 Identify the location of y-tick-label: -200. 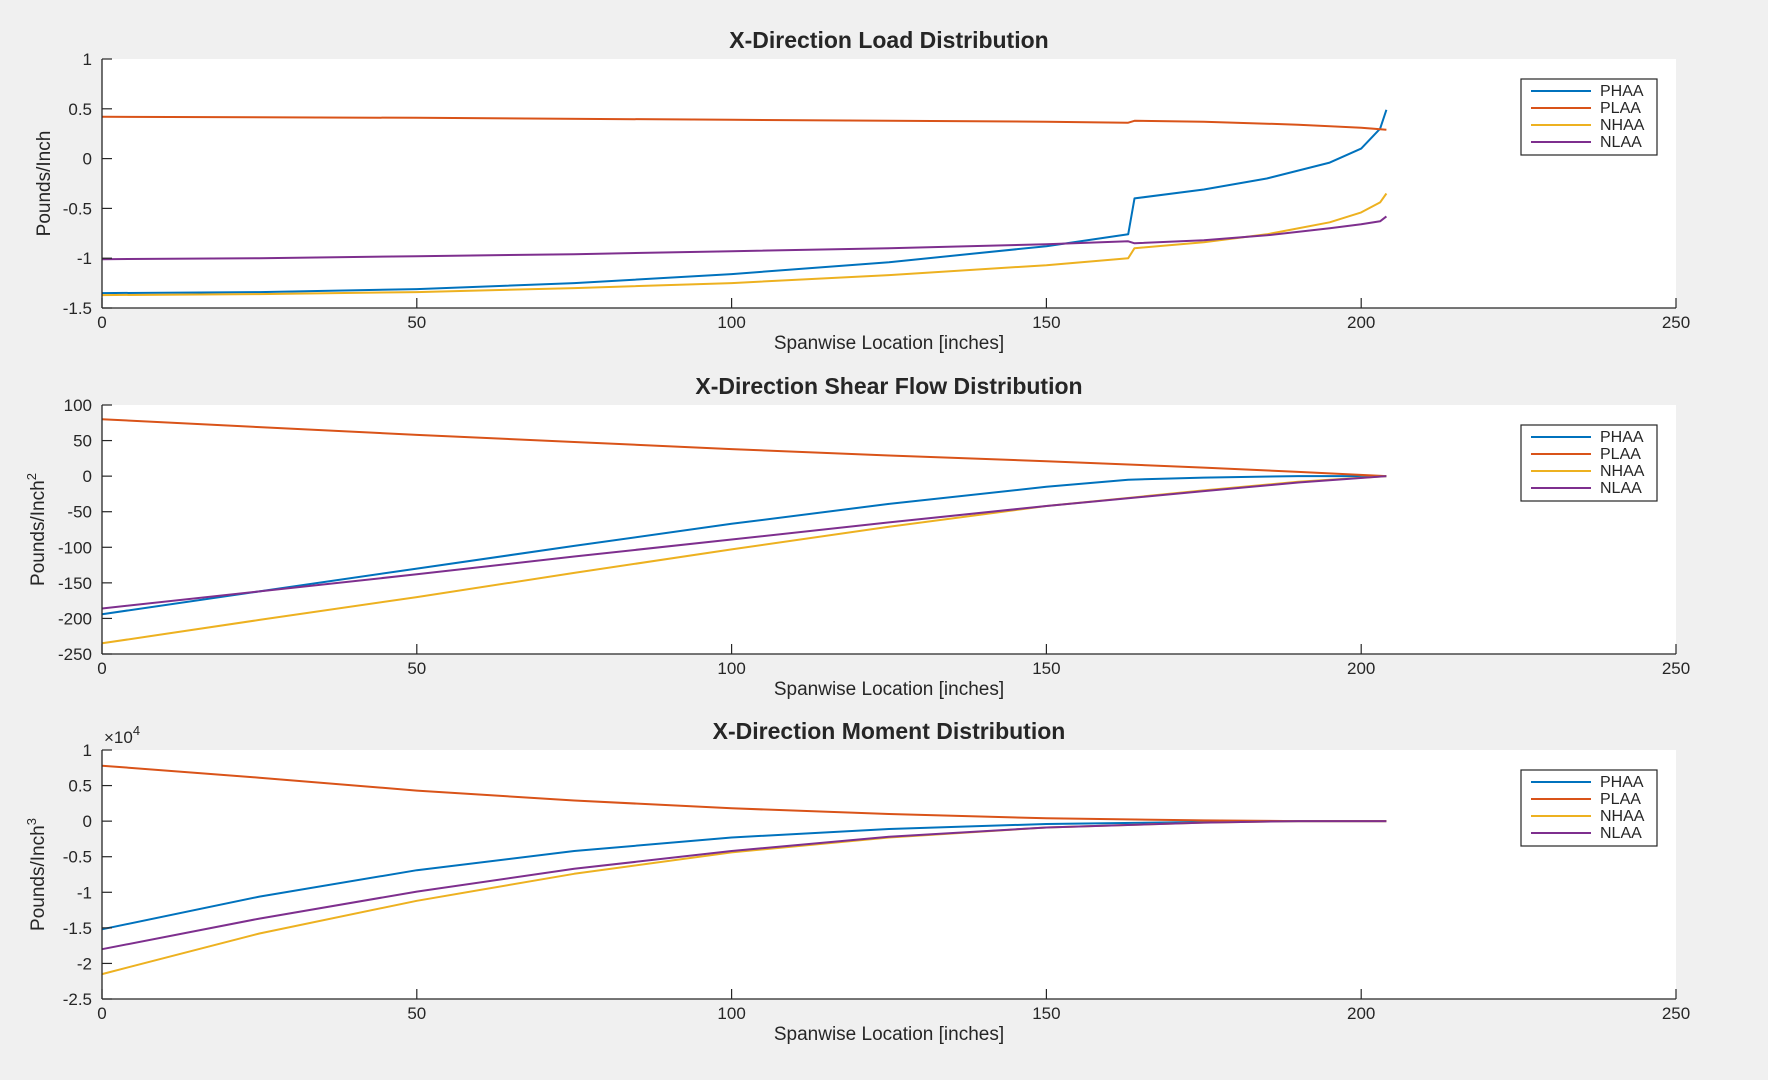
(75, 618).